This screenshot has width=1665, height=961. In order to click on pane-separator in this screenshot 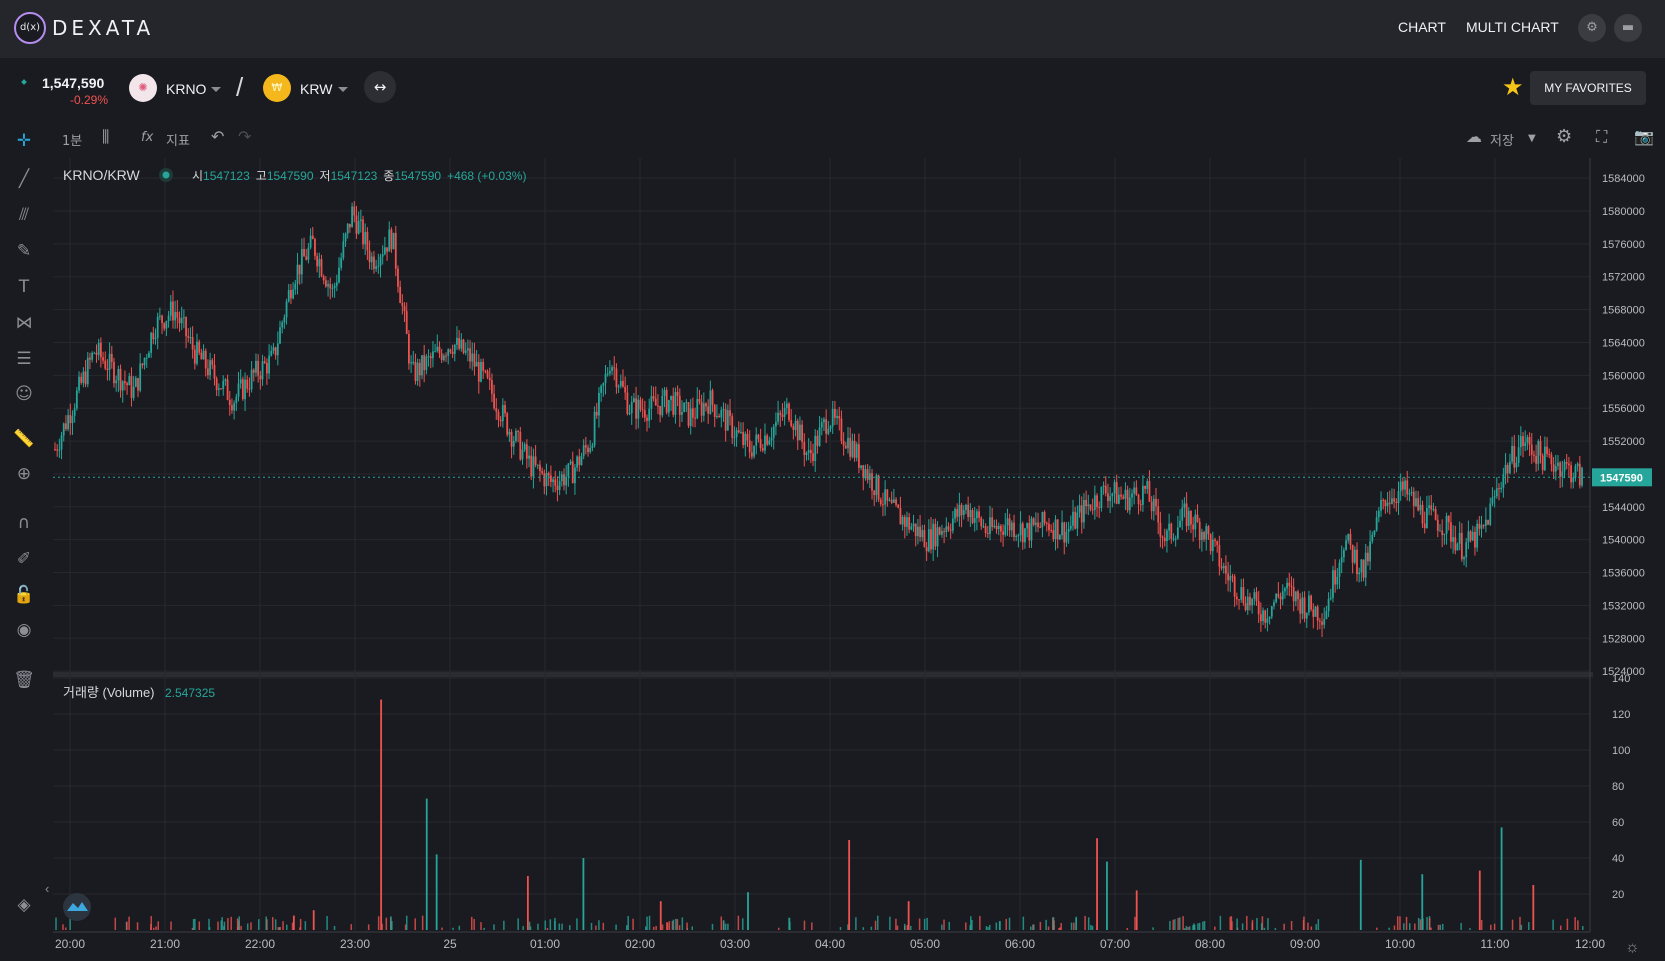, I will do `click(823, 674)`.